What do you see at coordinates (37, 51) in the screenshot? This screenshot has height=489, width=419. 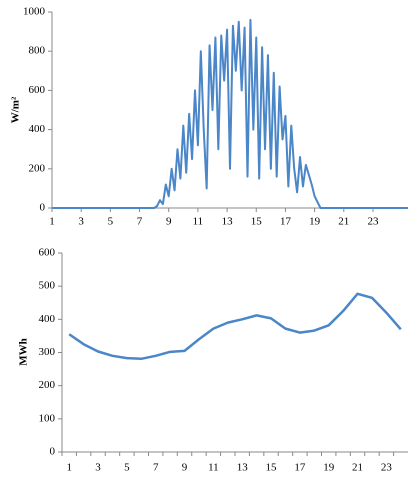 I see `y-tick-label: 800` at bounding box center [37, 51].